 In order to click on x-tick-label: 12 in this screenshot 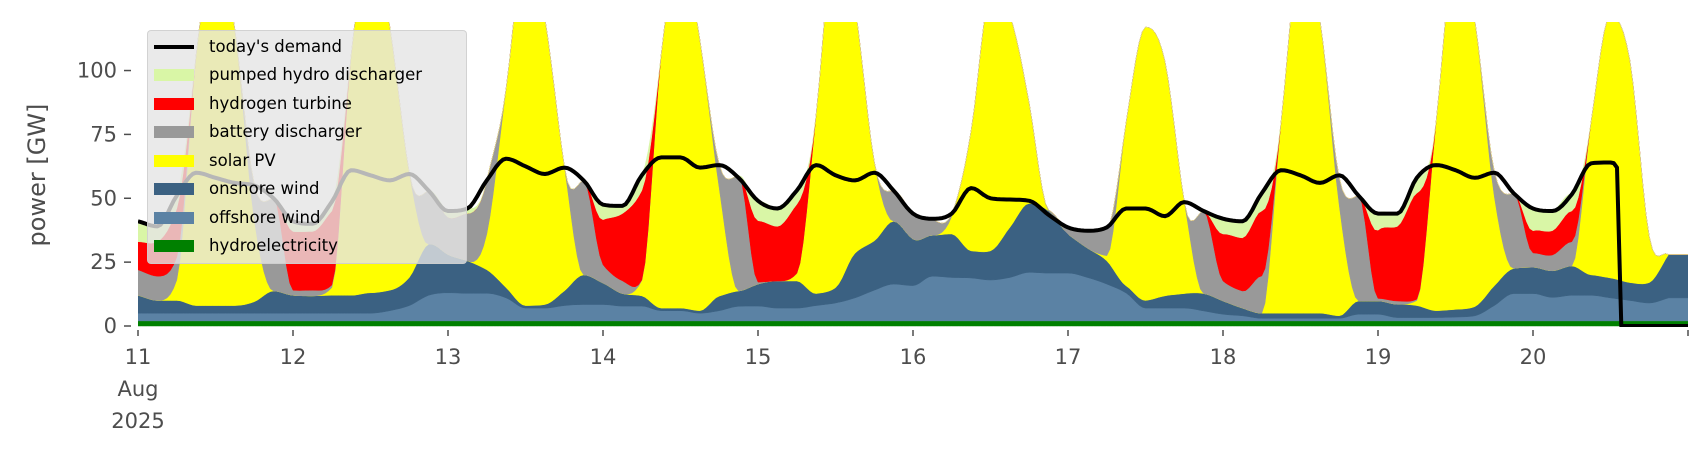, I will do `click(293, 357)`.